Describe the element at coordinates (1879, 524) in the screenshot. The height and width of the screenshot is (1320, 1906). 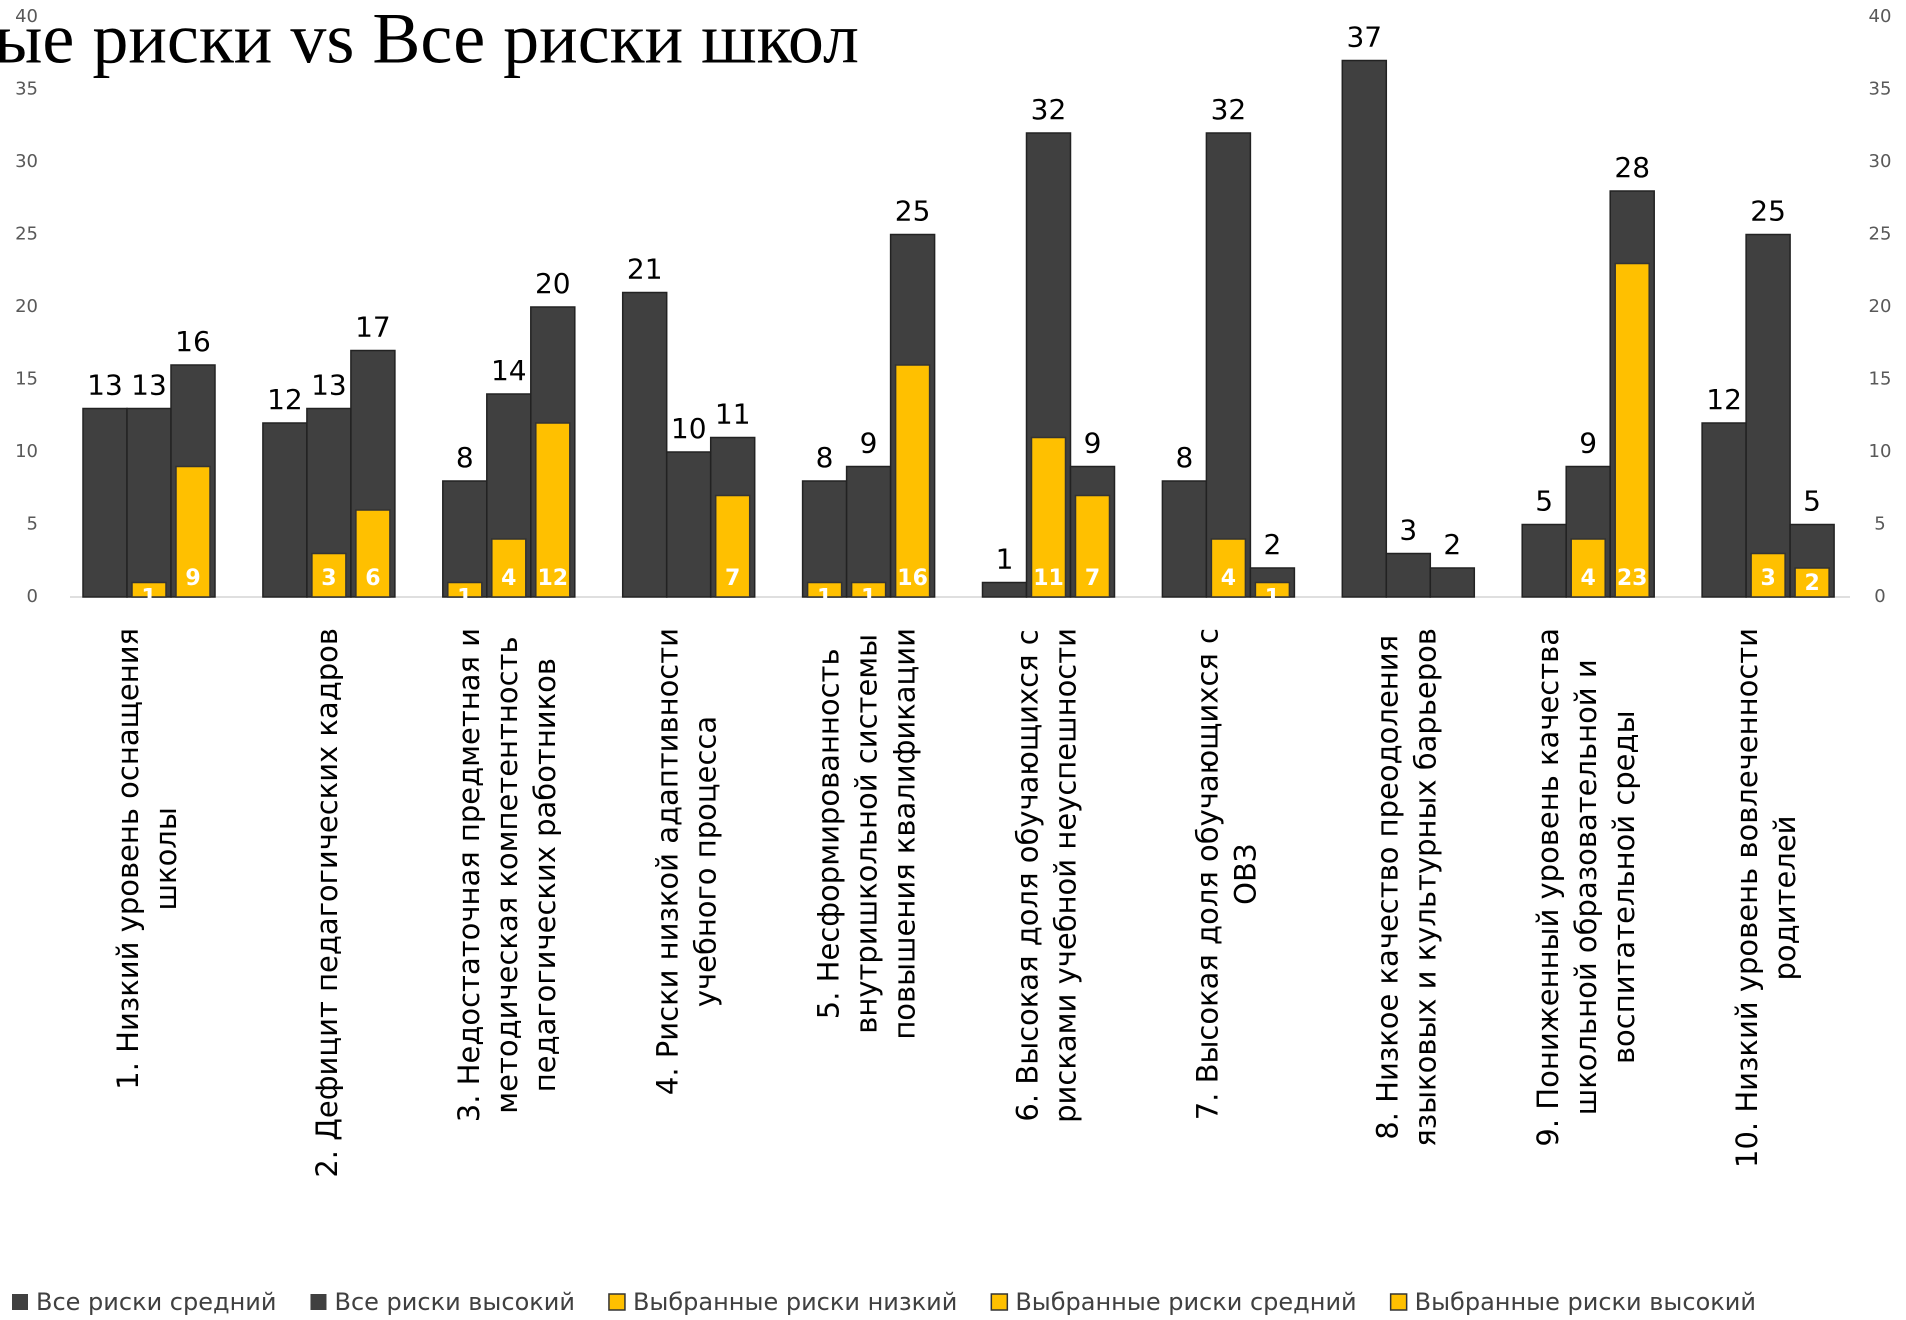
I see `y2-tick-label: 5` at that location.